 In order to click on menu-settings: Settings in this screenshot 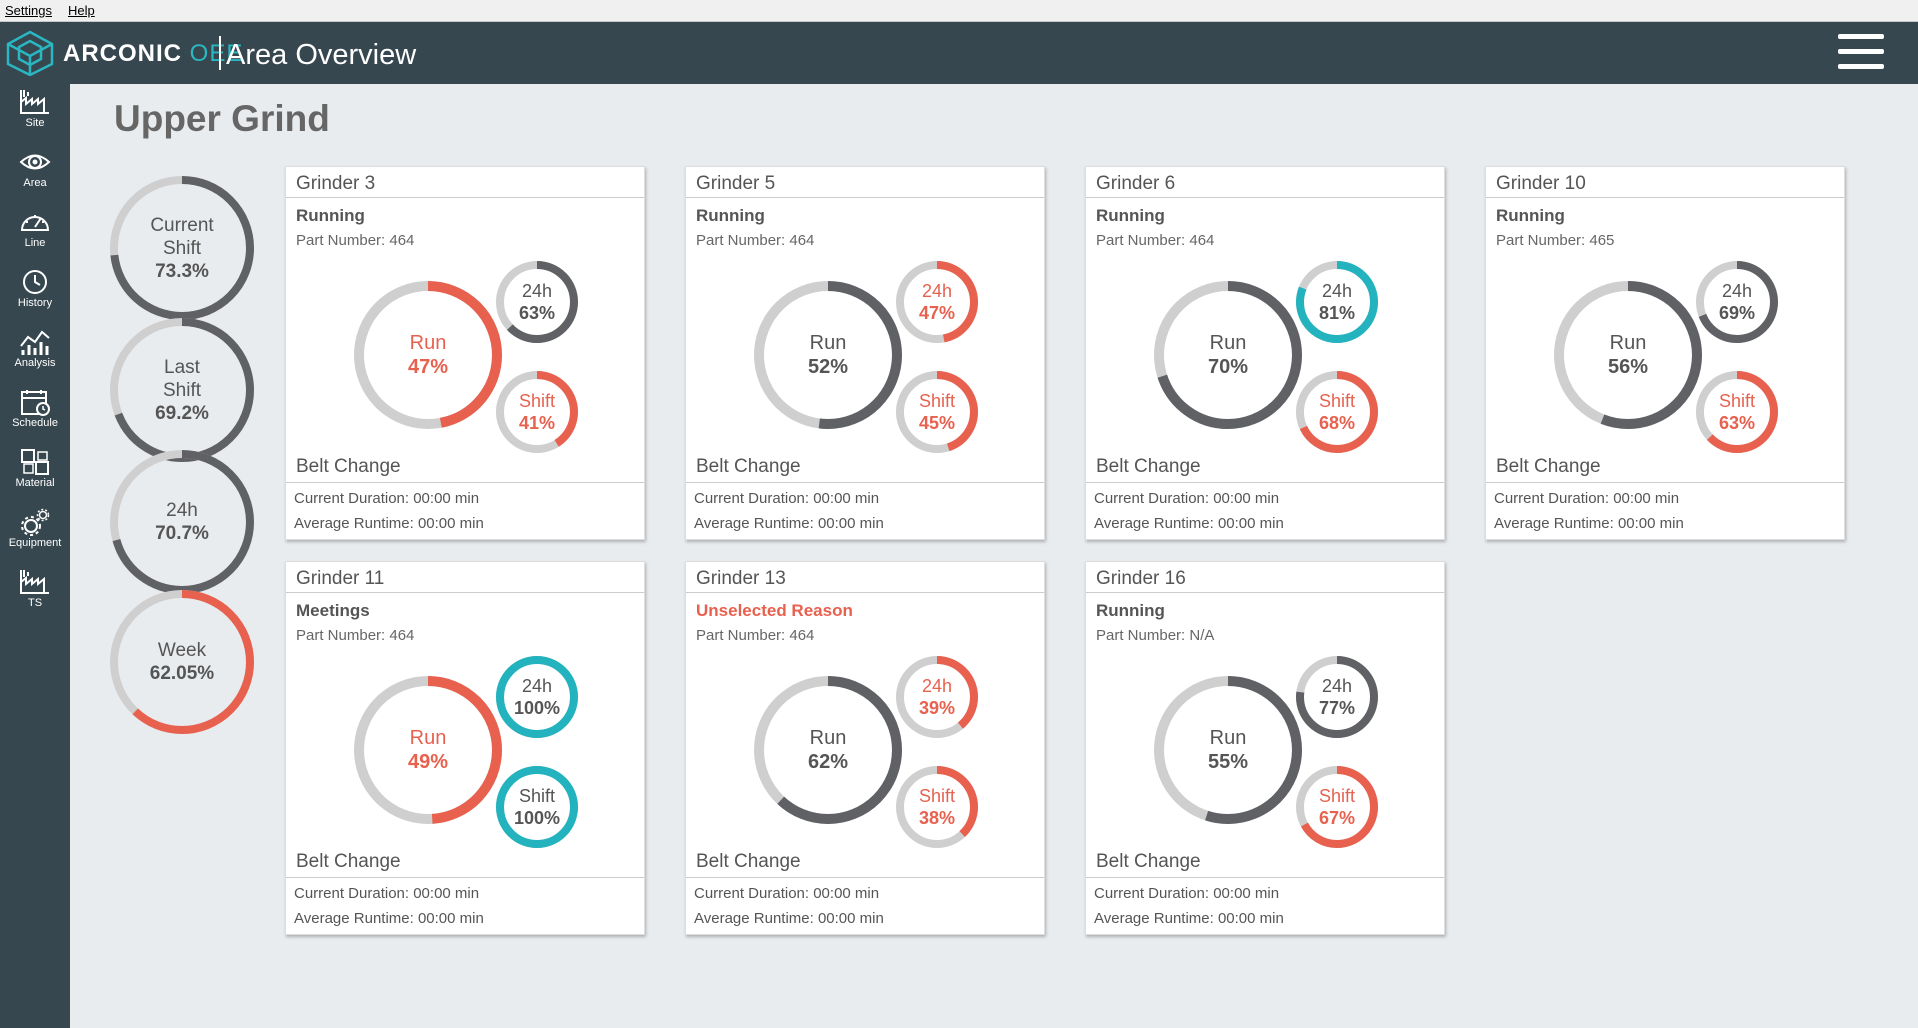, I will do `click(28, 10)`.